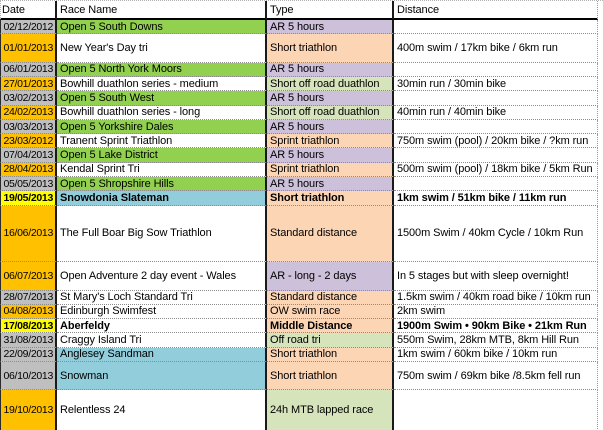 Image resolution: width=603 pixels, height=430 pixels. Describe the element at coordinates (162, 48) in the screenshot. I see `race-name-cell: New Year's Day tri` at that location.